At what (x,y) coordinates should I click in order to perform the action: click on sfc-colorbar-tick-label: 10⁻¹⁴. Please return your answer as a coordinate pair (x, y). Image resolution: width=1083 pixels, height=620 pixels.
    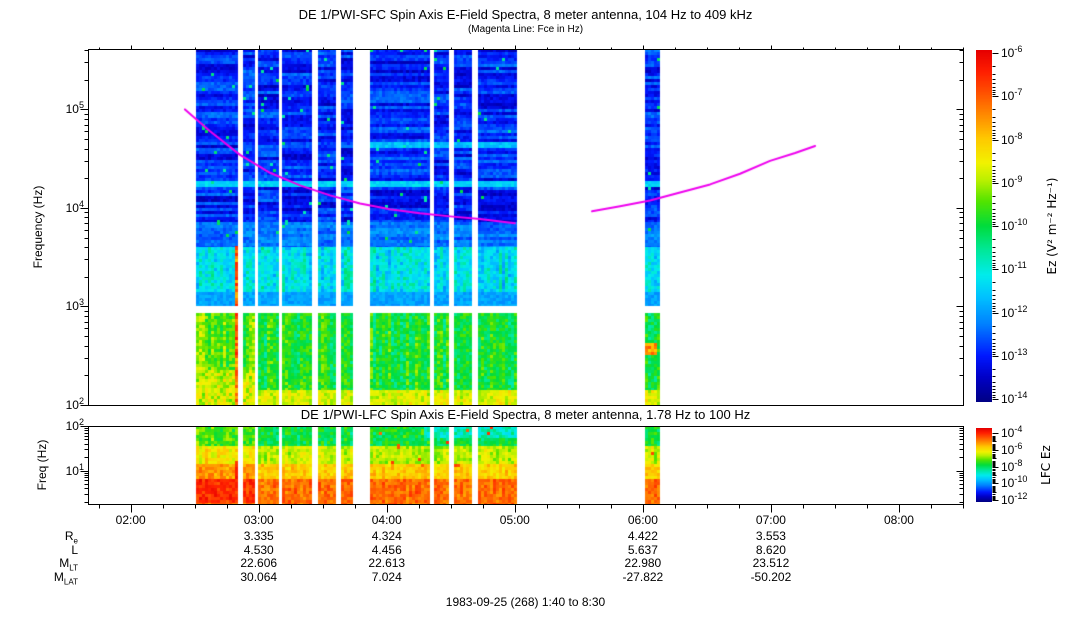
    Looking at the image, I should click on (1014, 398).